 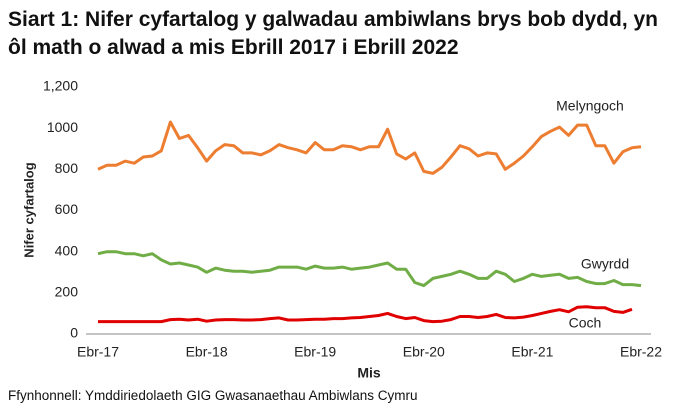 I want to click on y-tick-label: 600, so click(x=67, y=209).